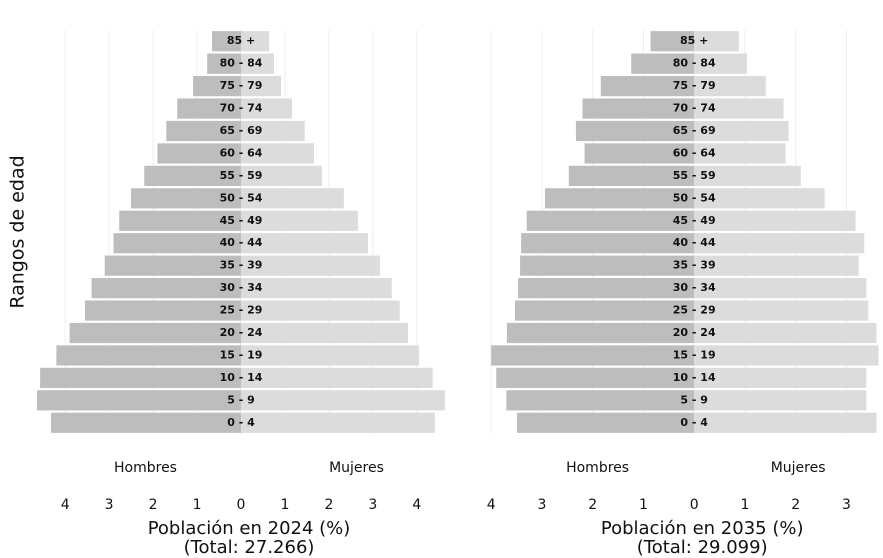 The height and width of the screenshot is (558, 883). Describe the element at coordinates (694, 332) in the screenshot. I see `age-label: 20 - 24` at that location.